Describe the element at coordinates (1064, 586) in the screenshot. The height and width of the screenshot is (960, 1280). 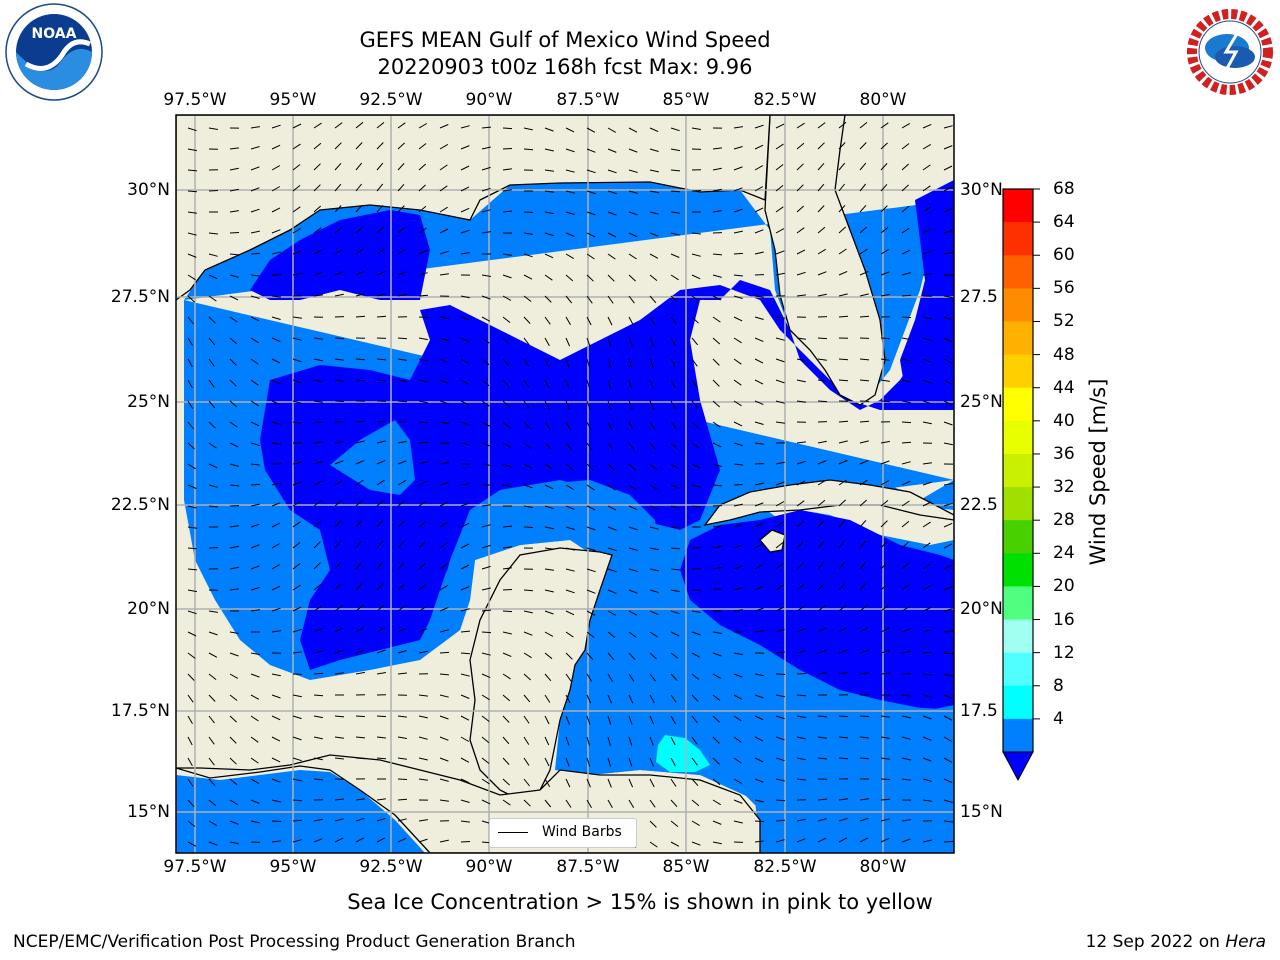
I see `colorbar-tick-label: 20` at that location.